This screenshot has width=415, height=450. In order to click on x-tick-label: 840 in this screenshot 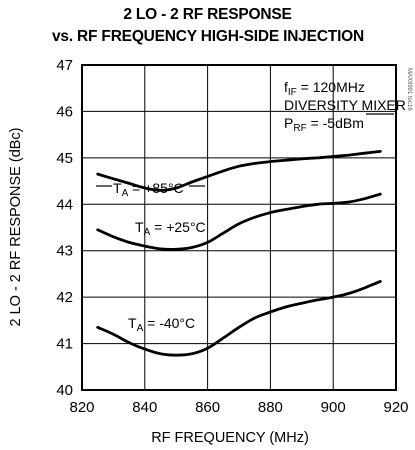, I will do `click(144, 407)`.